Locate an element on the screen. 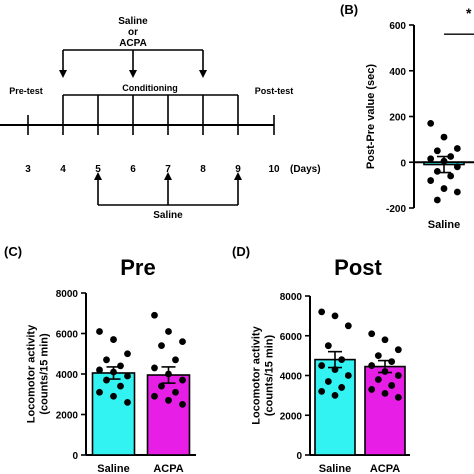  y-axis-label: Post-Pre value (sec) is located at coordinates (371, 116).